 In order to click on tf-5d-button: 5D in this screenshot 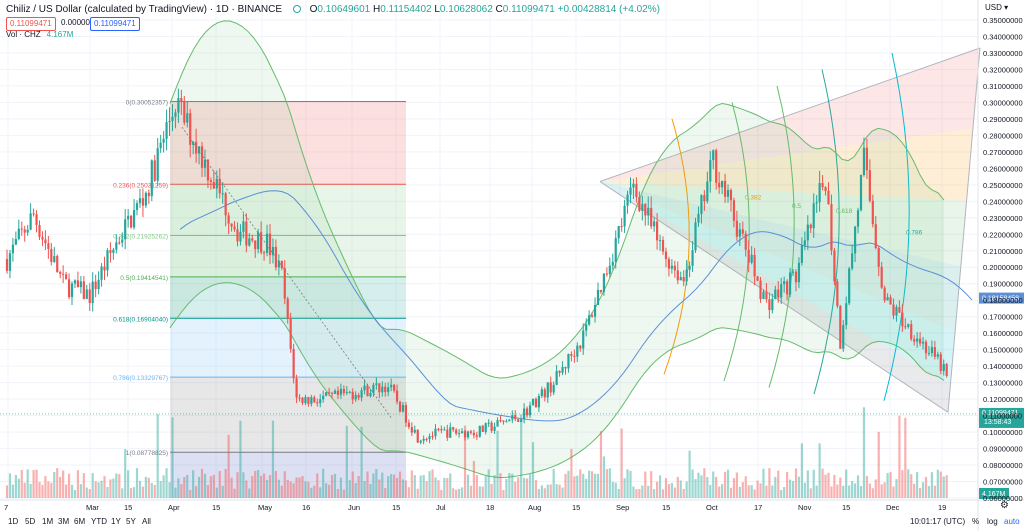, I will do `click(30, 521)`.